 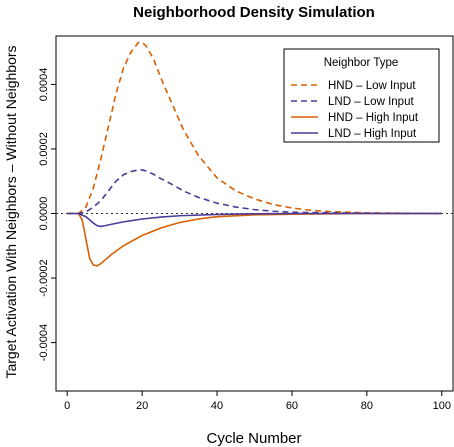 What do you see at coordinates (67, 406) in the screenshot?
I see `x-tick-label: 0` at bounding box center [67, 406].